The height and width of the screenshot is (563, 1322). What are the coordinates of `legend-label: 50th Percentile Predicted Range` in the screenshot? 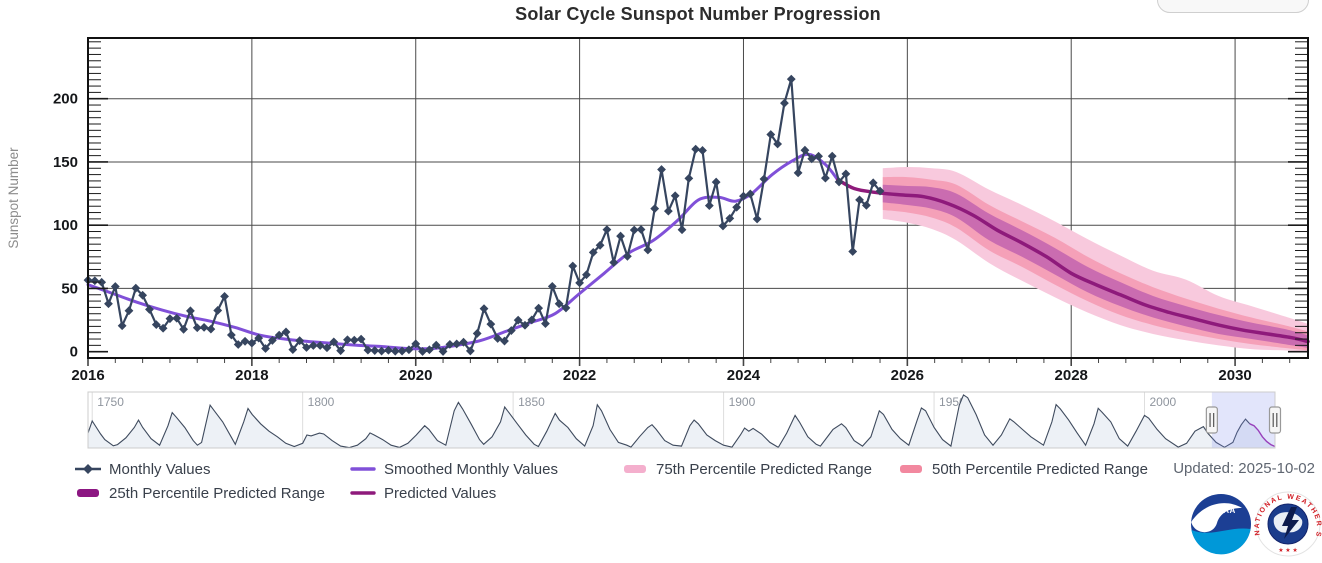 It's located at (1040, 469).